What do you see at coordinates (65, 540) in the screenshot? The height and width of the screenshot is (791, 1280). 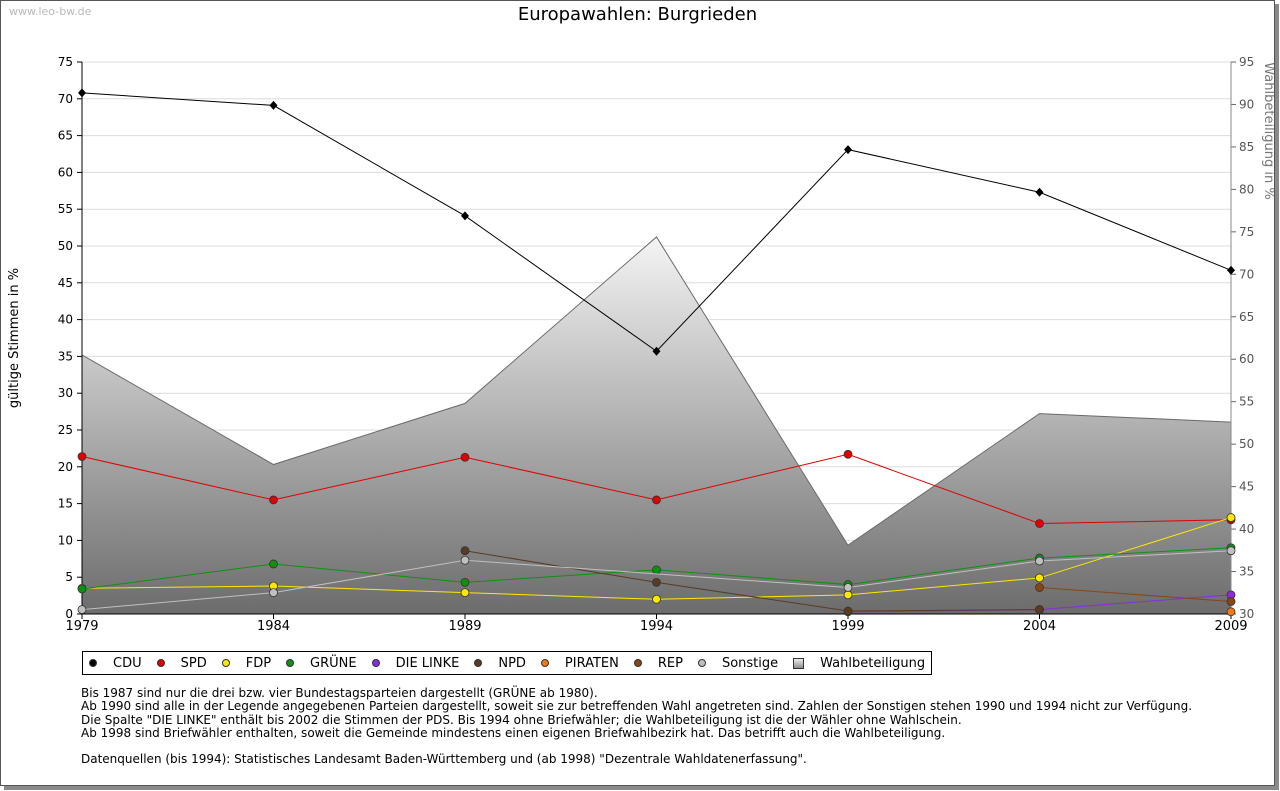 I see `y-tick-label: 10` at bounding box center [65, 540].